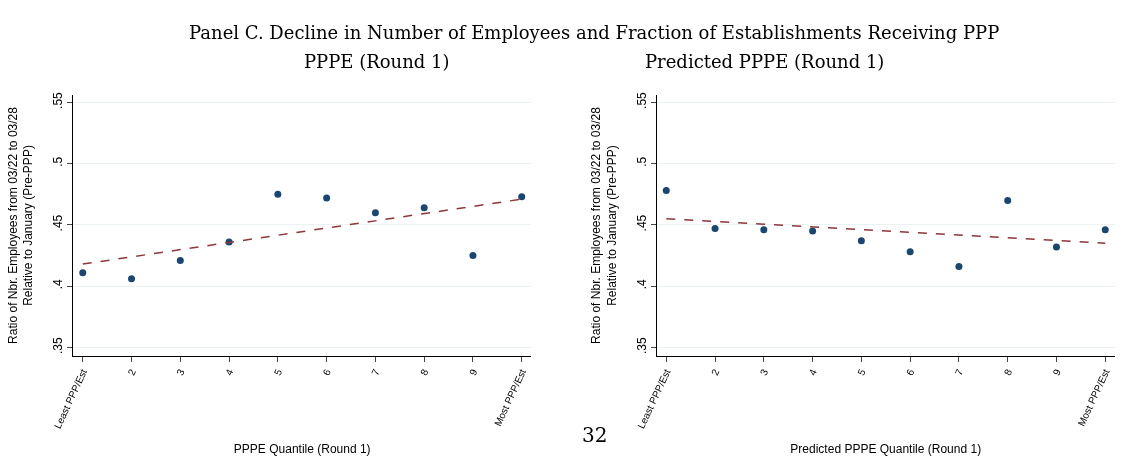 The image size is (1135, 466). Describe the element at coordinates (302, 449) in the screenshot. I see `x-axis-title: PPPE Quantile (Round 1)` at that location.